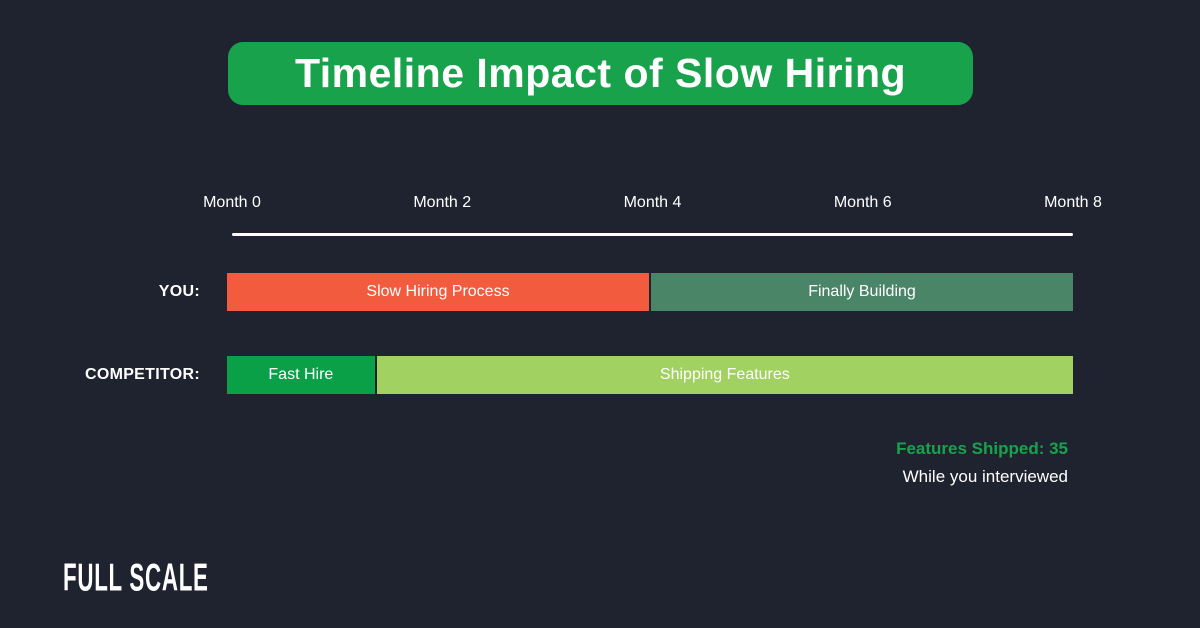  I want to click on timeline-row-competitor: COMPETITOR: Fast Hire Shipping Features, so click(600, 375).